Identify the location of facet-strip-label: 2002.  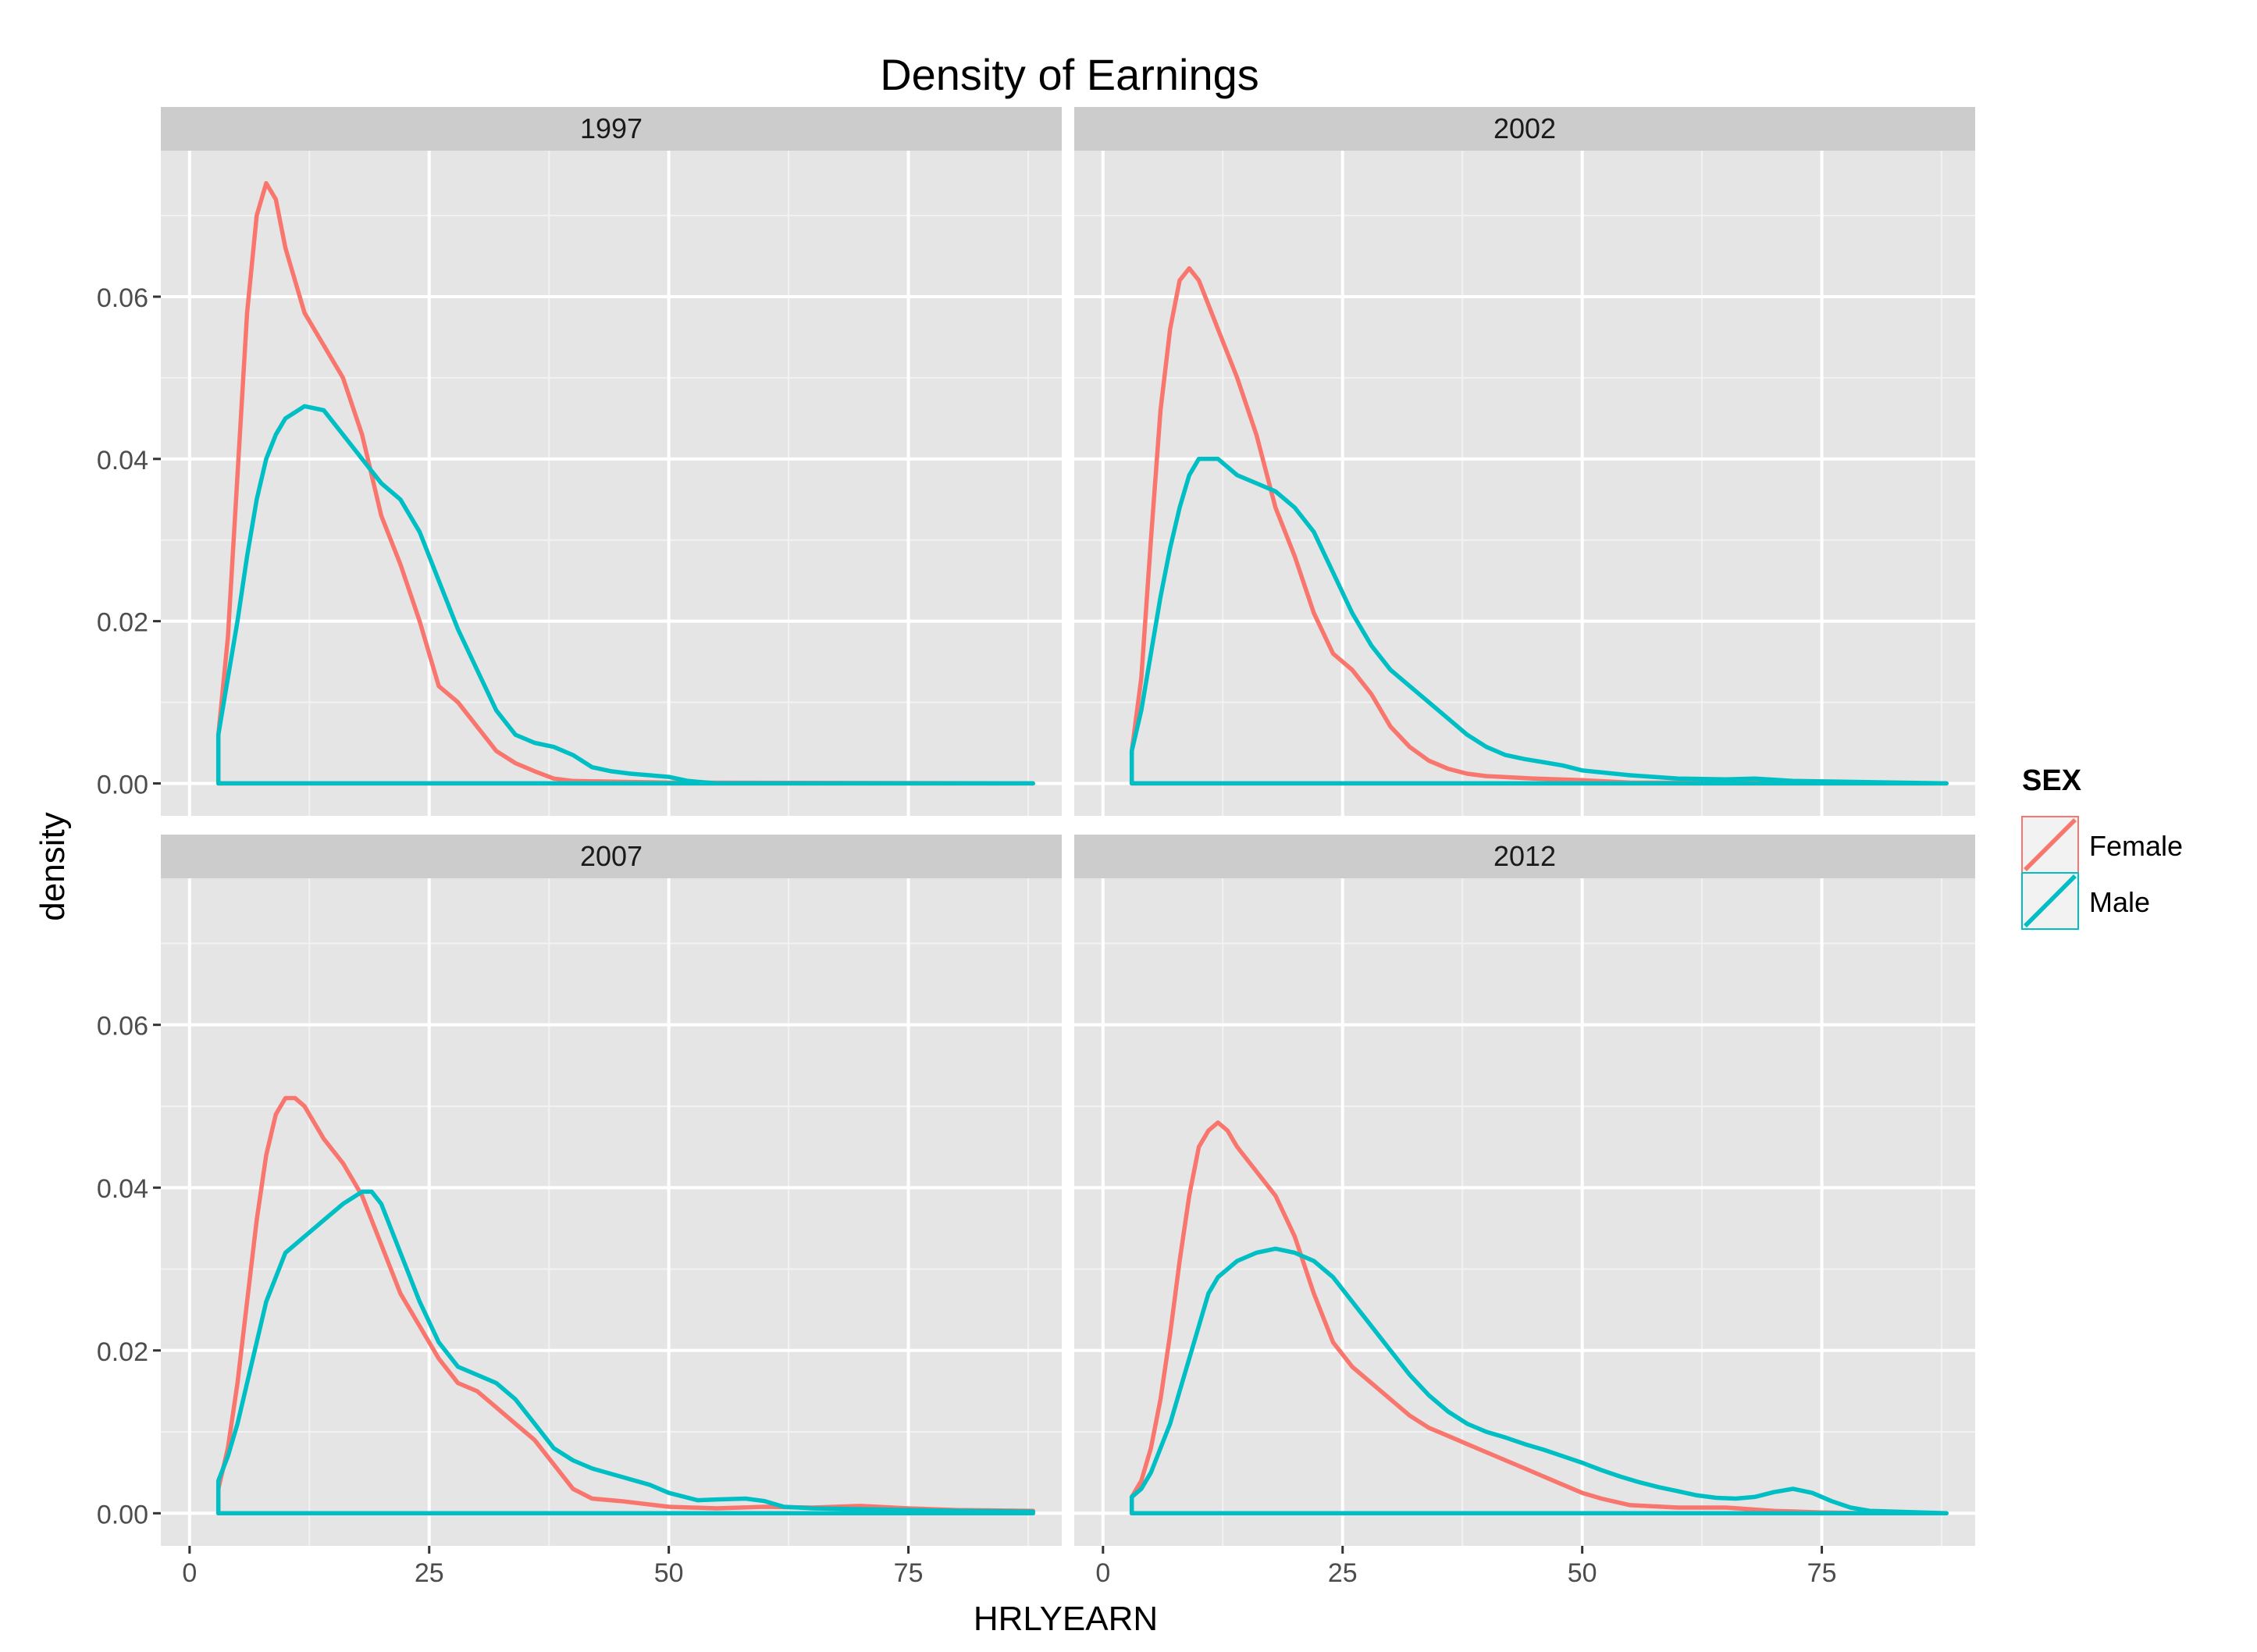
(1524, 128).